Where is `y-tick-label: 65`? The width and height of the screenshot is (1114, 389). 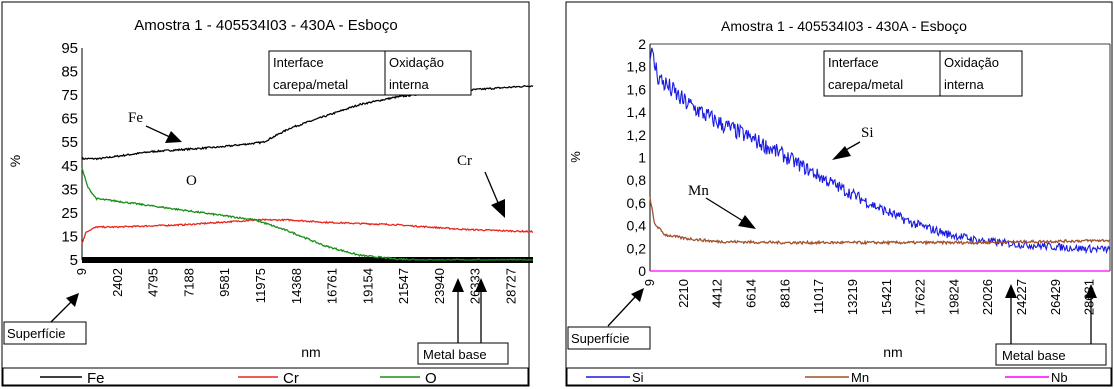
y-tick-label: 65 is located at coordinates (69, 119).